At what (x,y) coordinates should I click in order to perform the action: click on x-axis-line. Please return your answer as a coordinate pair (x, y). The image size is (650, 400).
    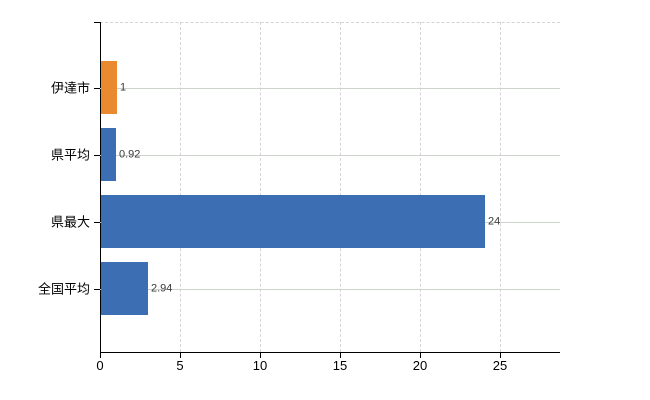
    Looking at the image, I should click on (330, 352).